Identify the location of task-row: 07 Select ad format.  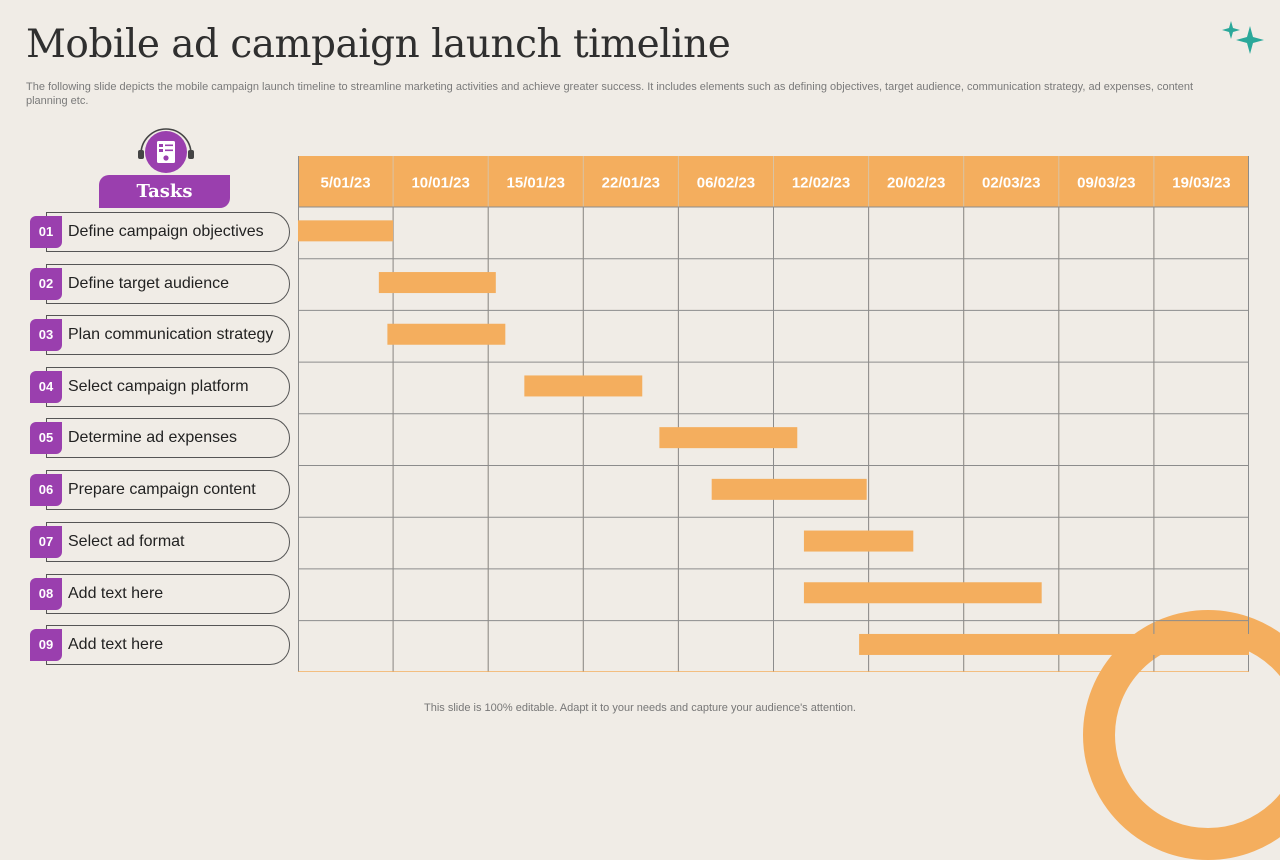
(160, 542).